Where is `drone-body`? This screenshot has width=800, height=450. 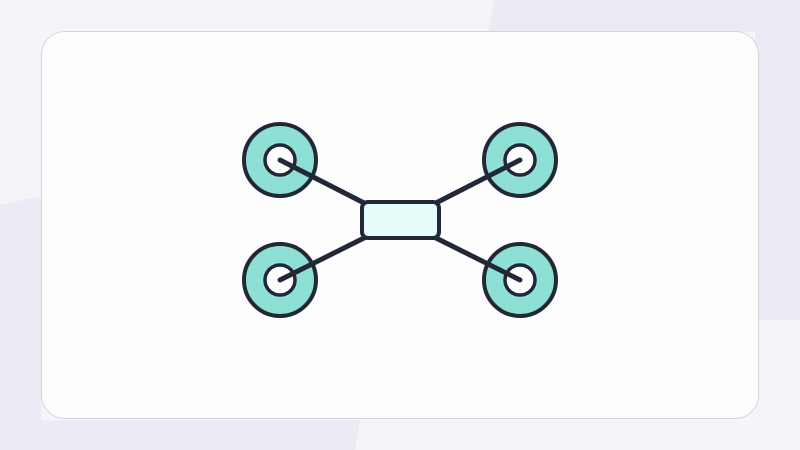
drone-body is located at coordinates (400, 220).